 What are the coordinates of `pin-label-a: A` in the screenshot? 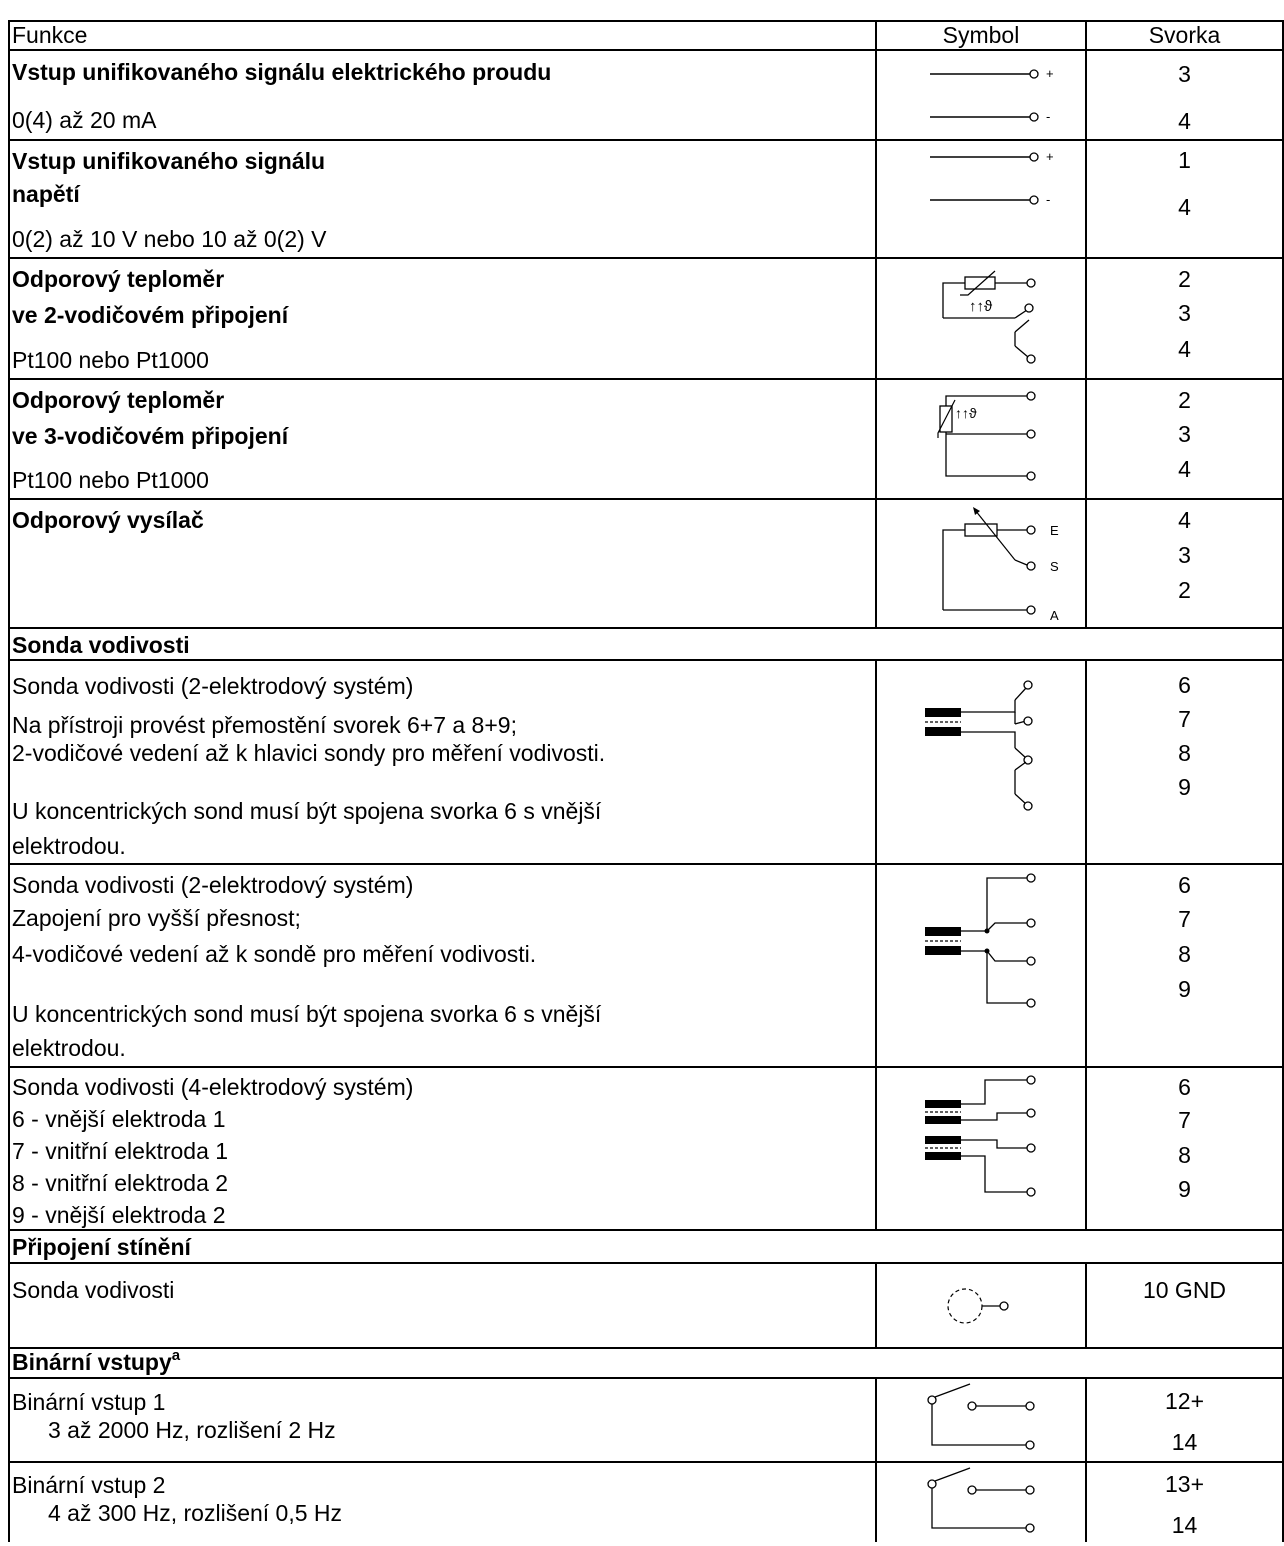 It's located at (1054, 615).